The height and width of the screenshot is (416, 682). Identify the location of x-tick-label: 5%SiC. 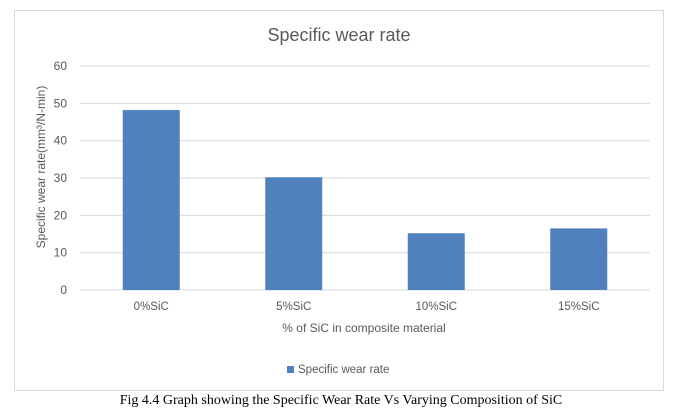
(293, 307).